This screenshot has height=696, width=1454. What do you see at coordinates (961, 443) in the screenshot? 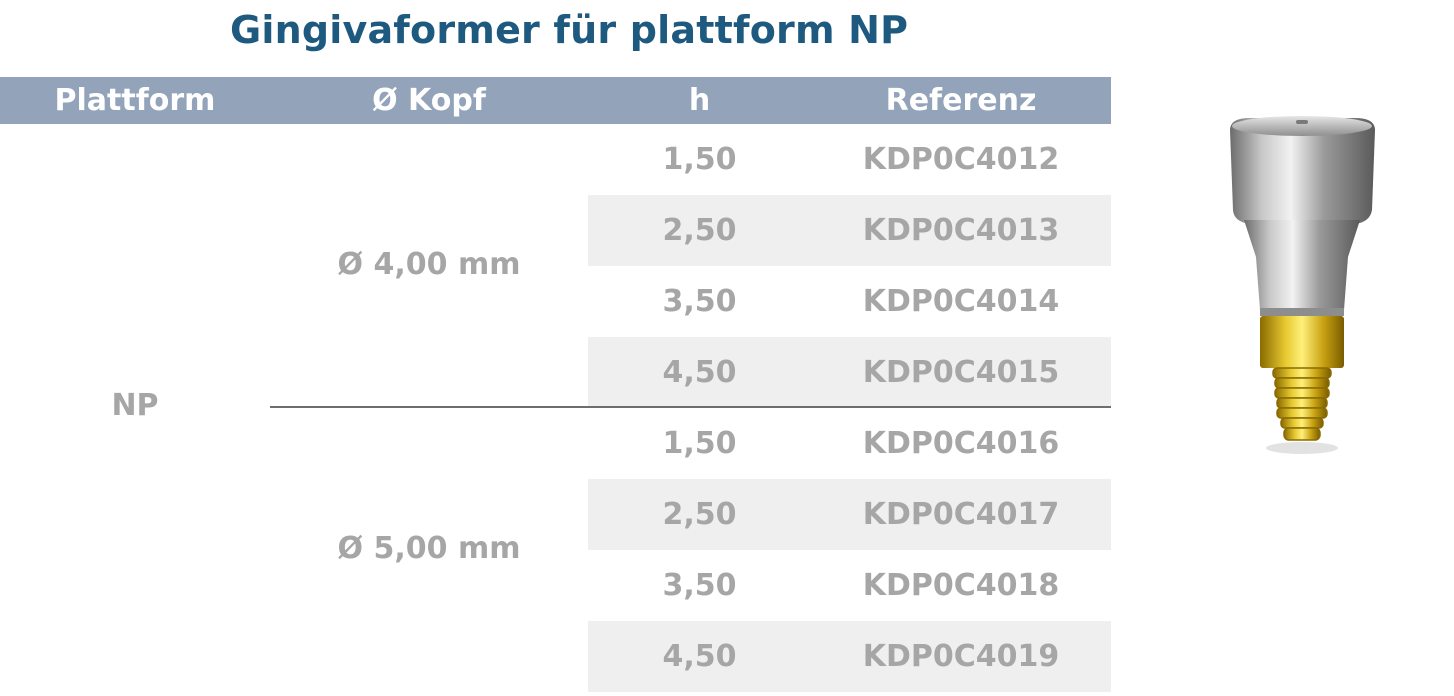
I see `cell-ref: KDP0C4016` at bounding box center [961, 443].